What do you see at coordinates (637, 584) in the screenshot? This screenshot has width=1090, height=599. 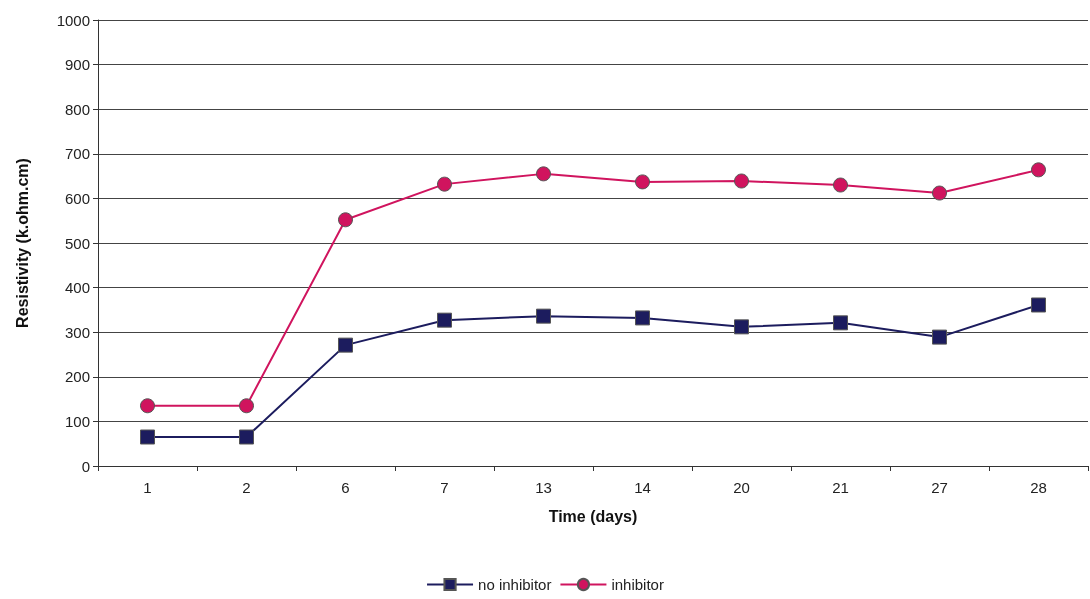 I see `legend-label: inhibitor` at bounding box center [637, 584].